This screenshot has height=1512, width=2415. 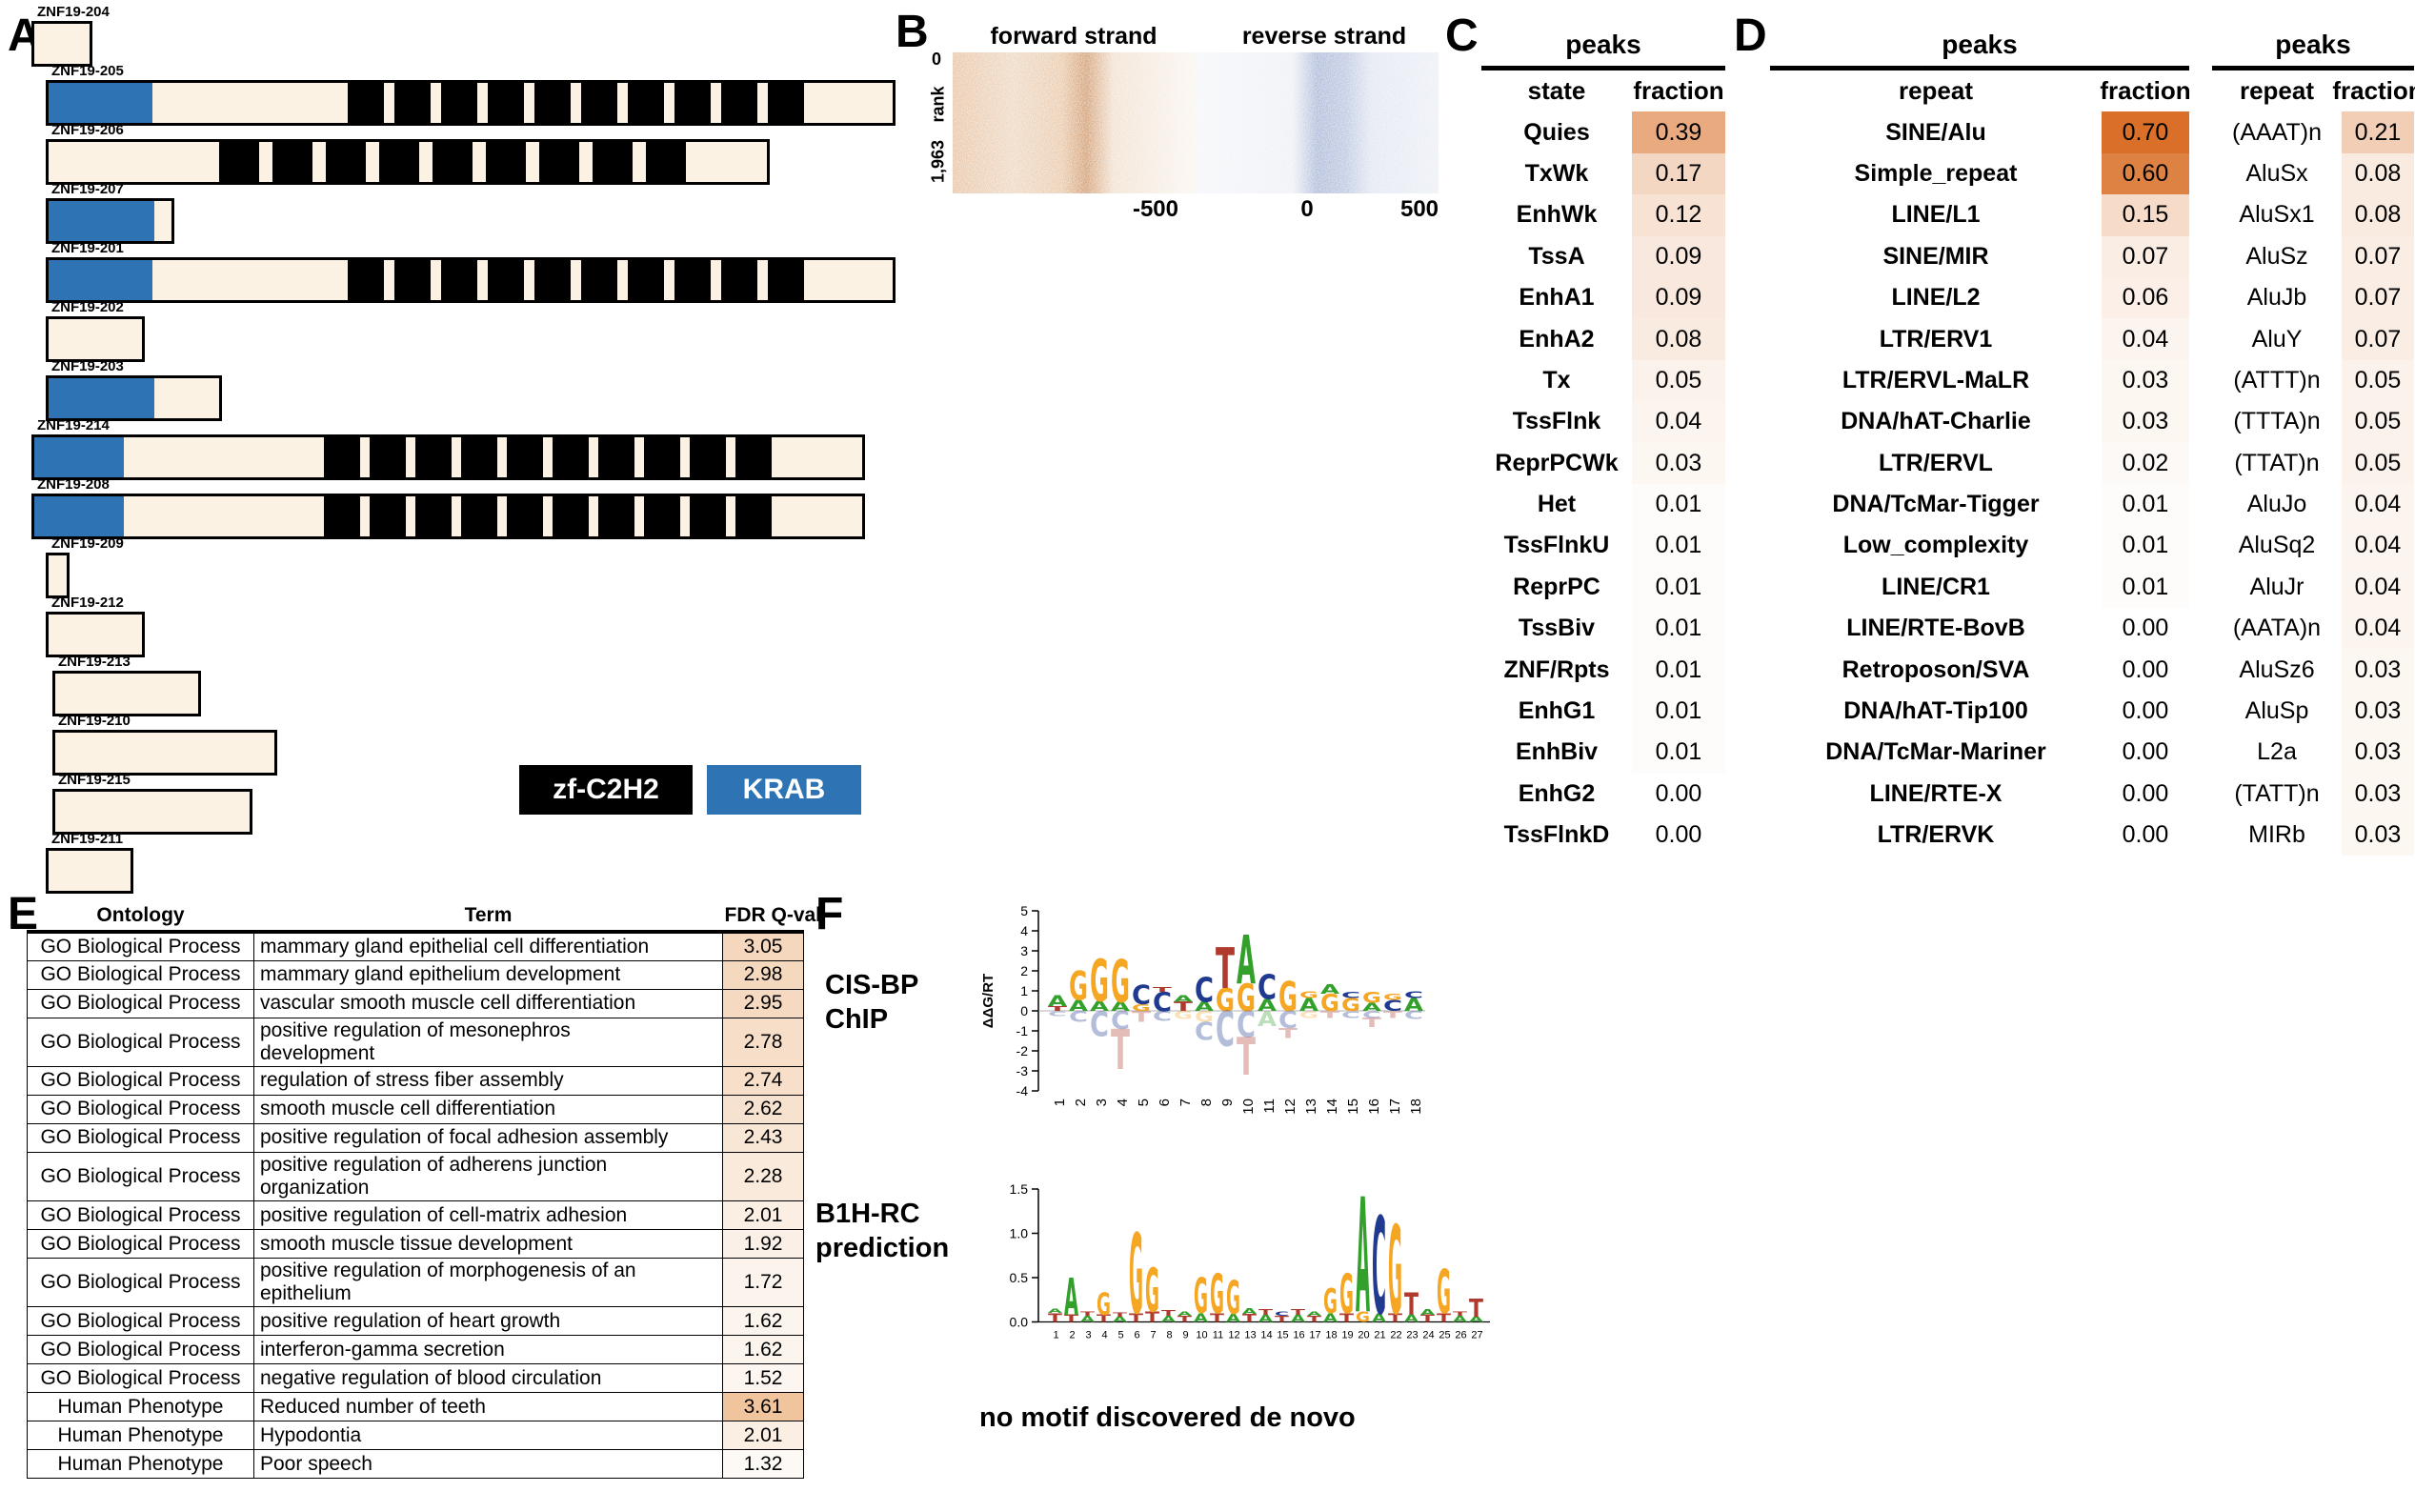 What do you see at coordinates (1557, 422) in the screenshot?
I see `row-name: TssFlnk` at bounding box center [1557, 422].